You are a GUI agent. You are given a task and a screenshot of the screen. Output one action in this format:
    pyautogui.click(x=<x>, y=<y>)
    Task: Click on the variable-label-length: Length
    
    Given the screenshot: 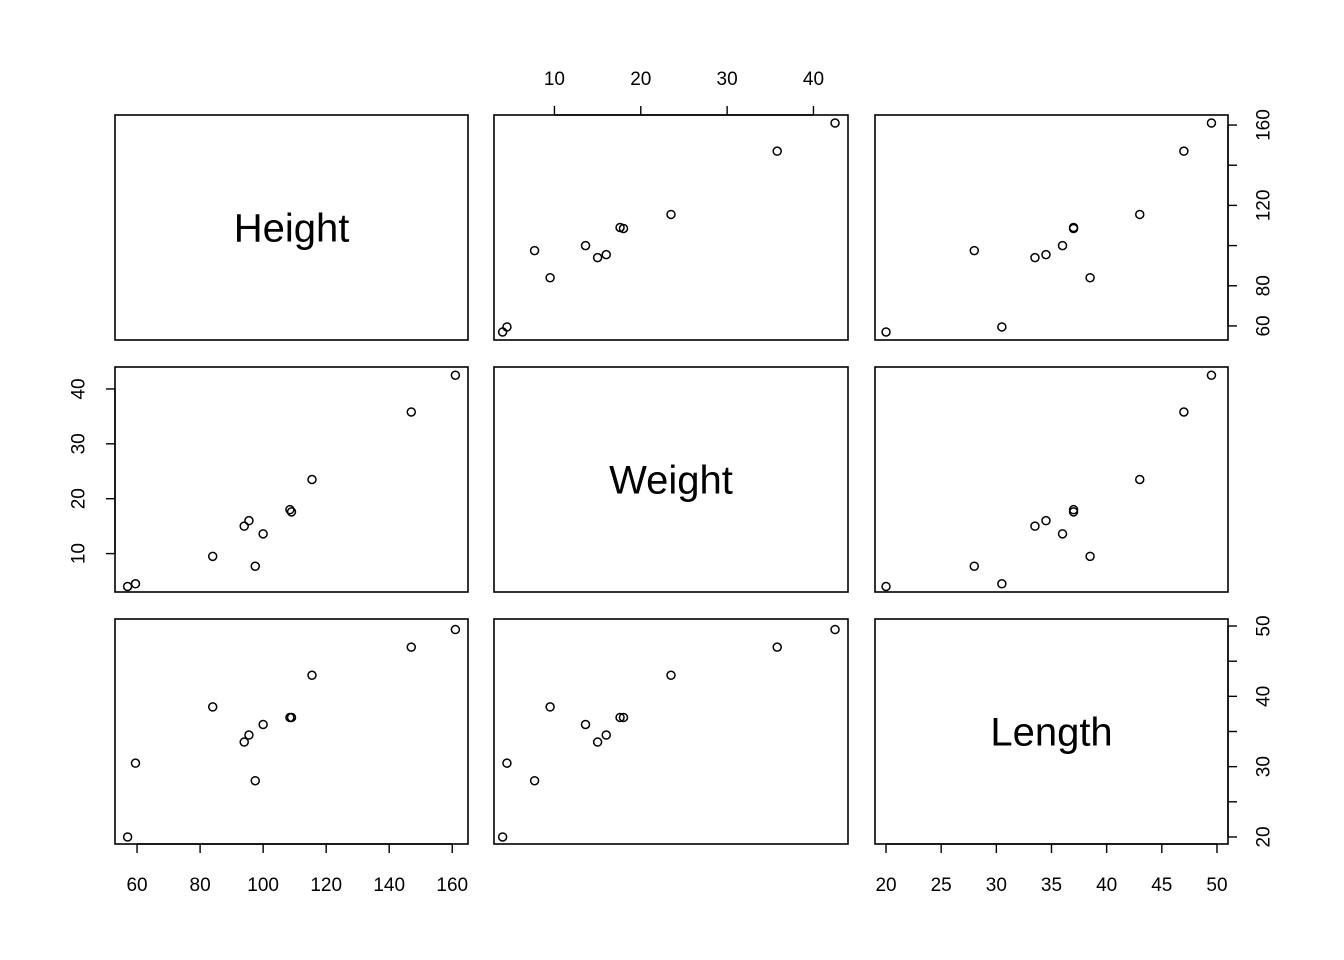 What is the action you would take?
    pyautogui.click(x=1051, y=733)
    